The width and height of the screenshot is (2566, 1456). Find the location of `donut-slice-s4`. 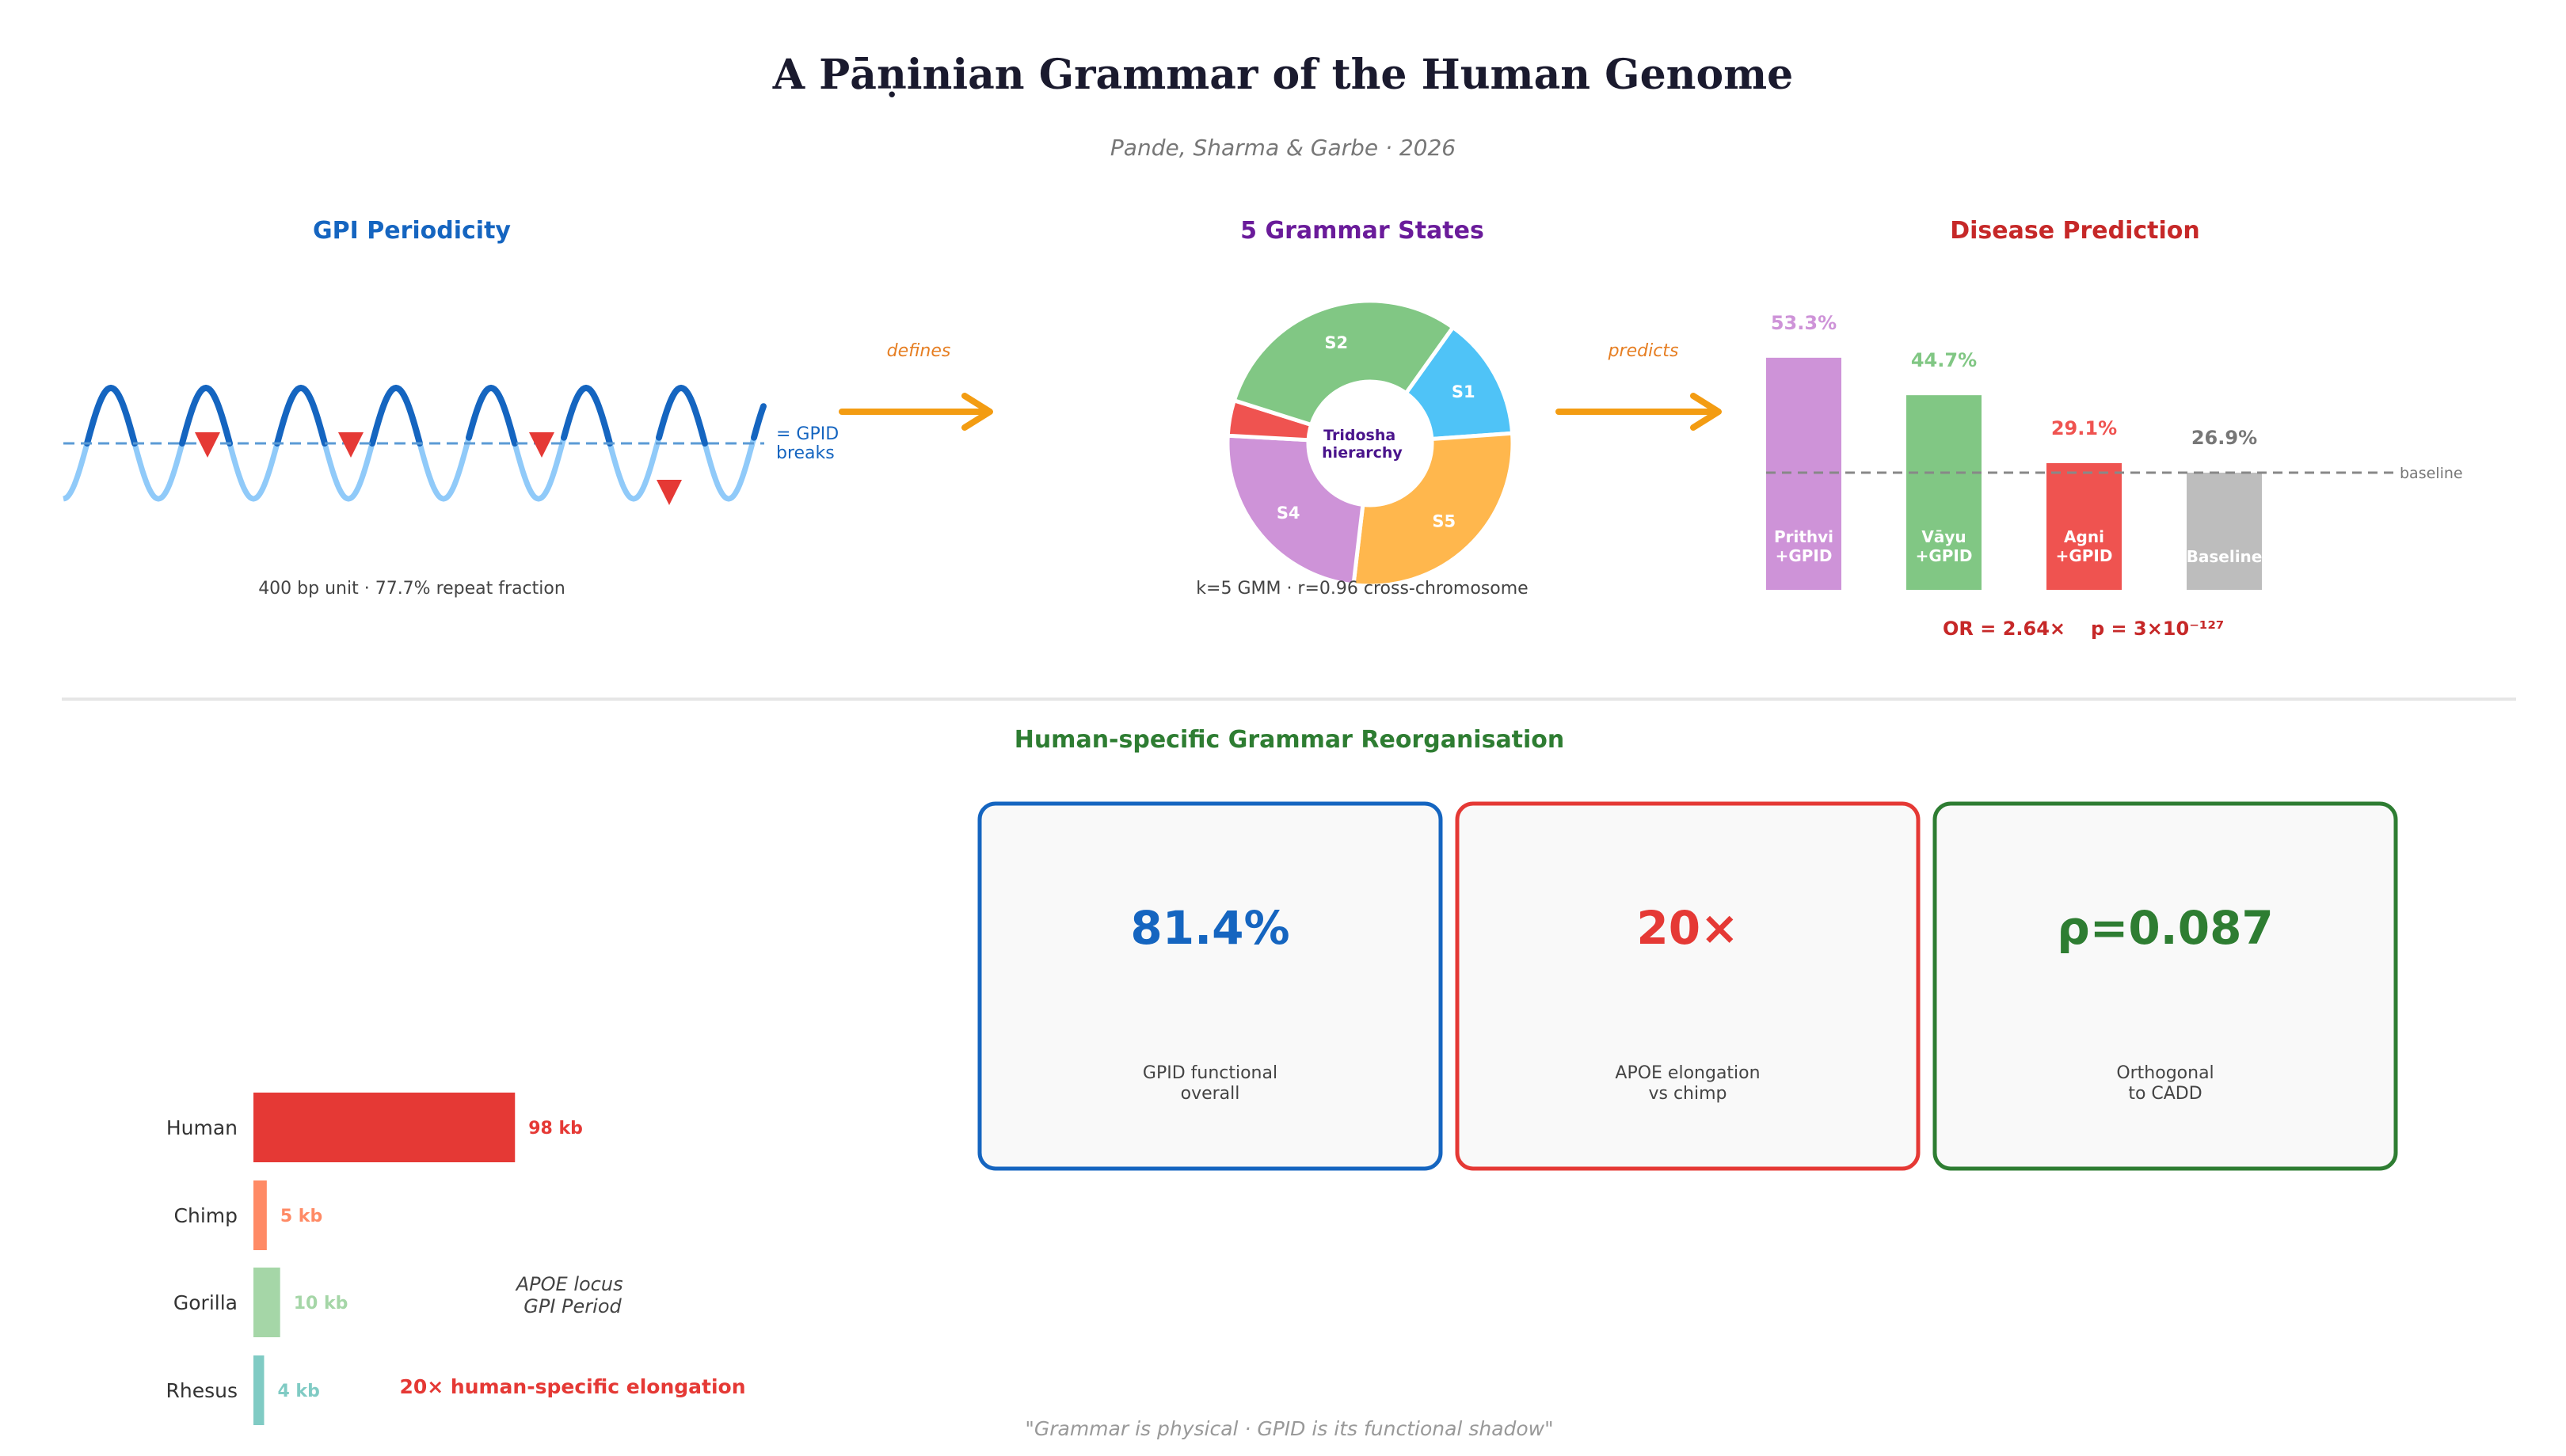

donut-slice-s4 is located at coordinates (1295, 510).